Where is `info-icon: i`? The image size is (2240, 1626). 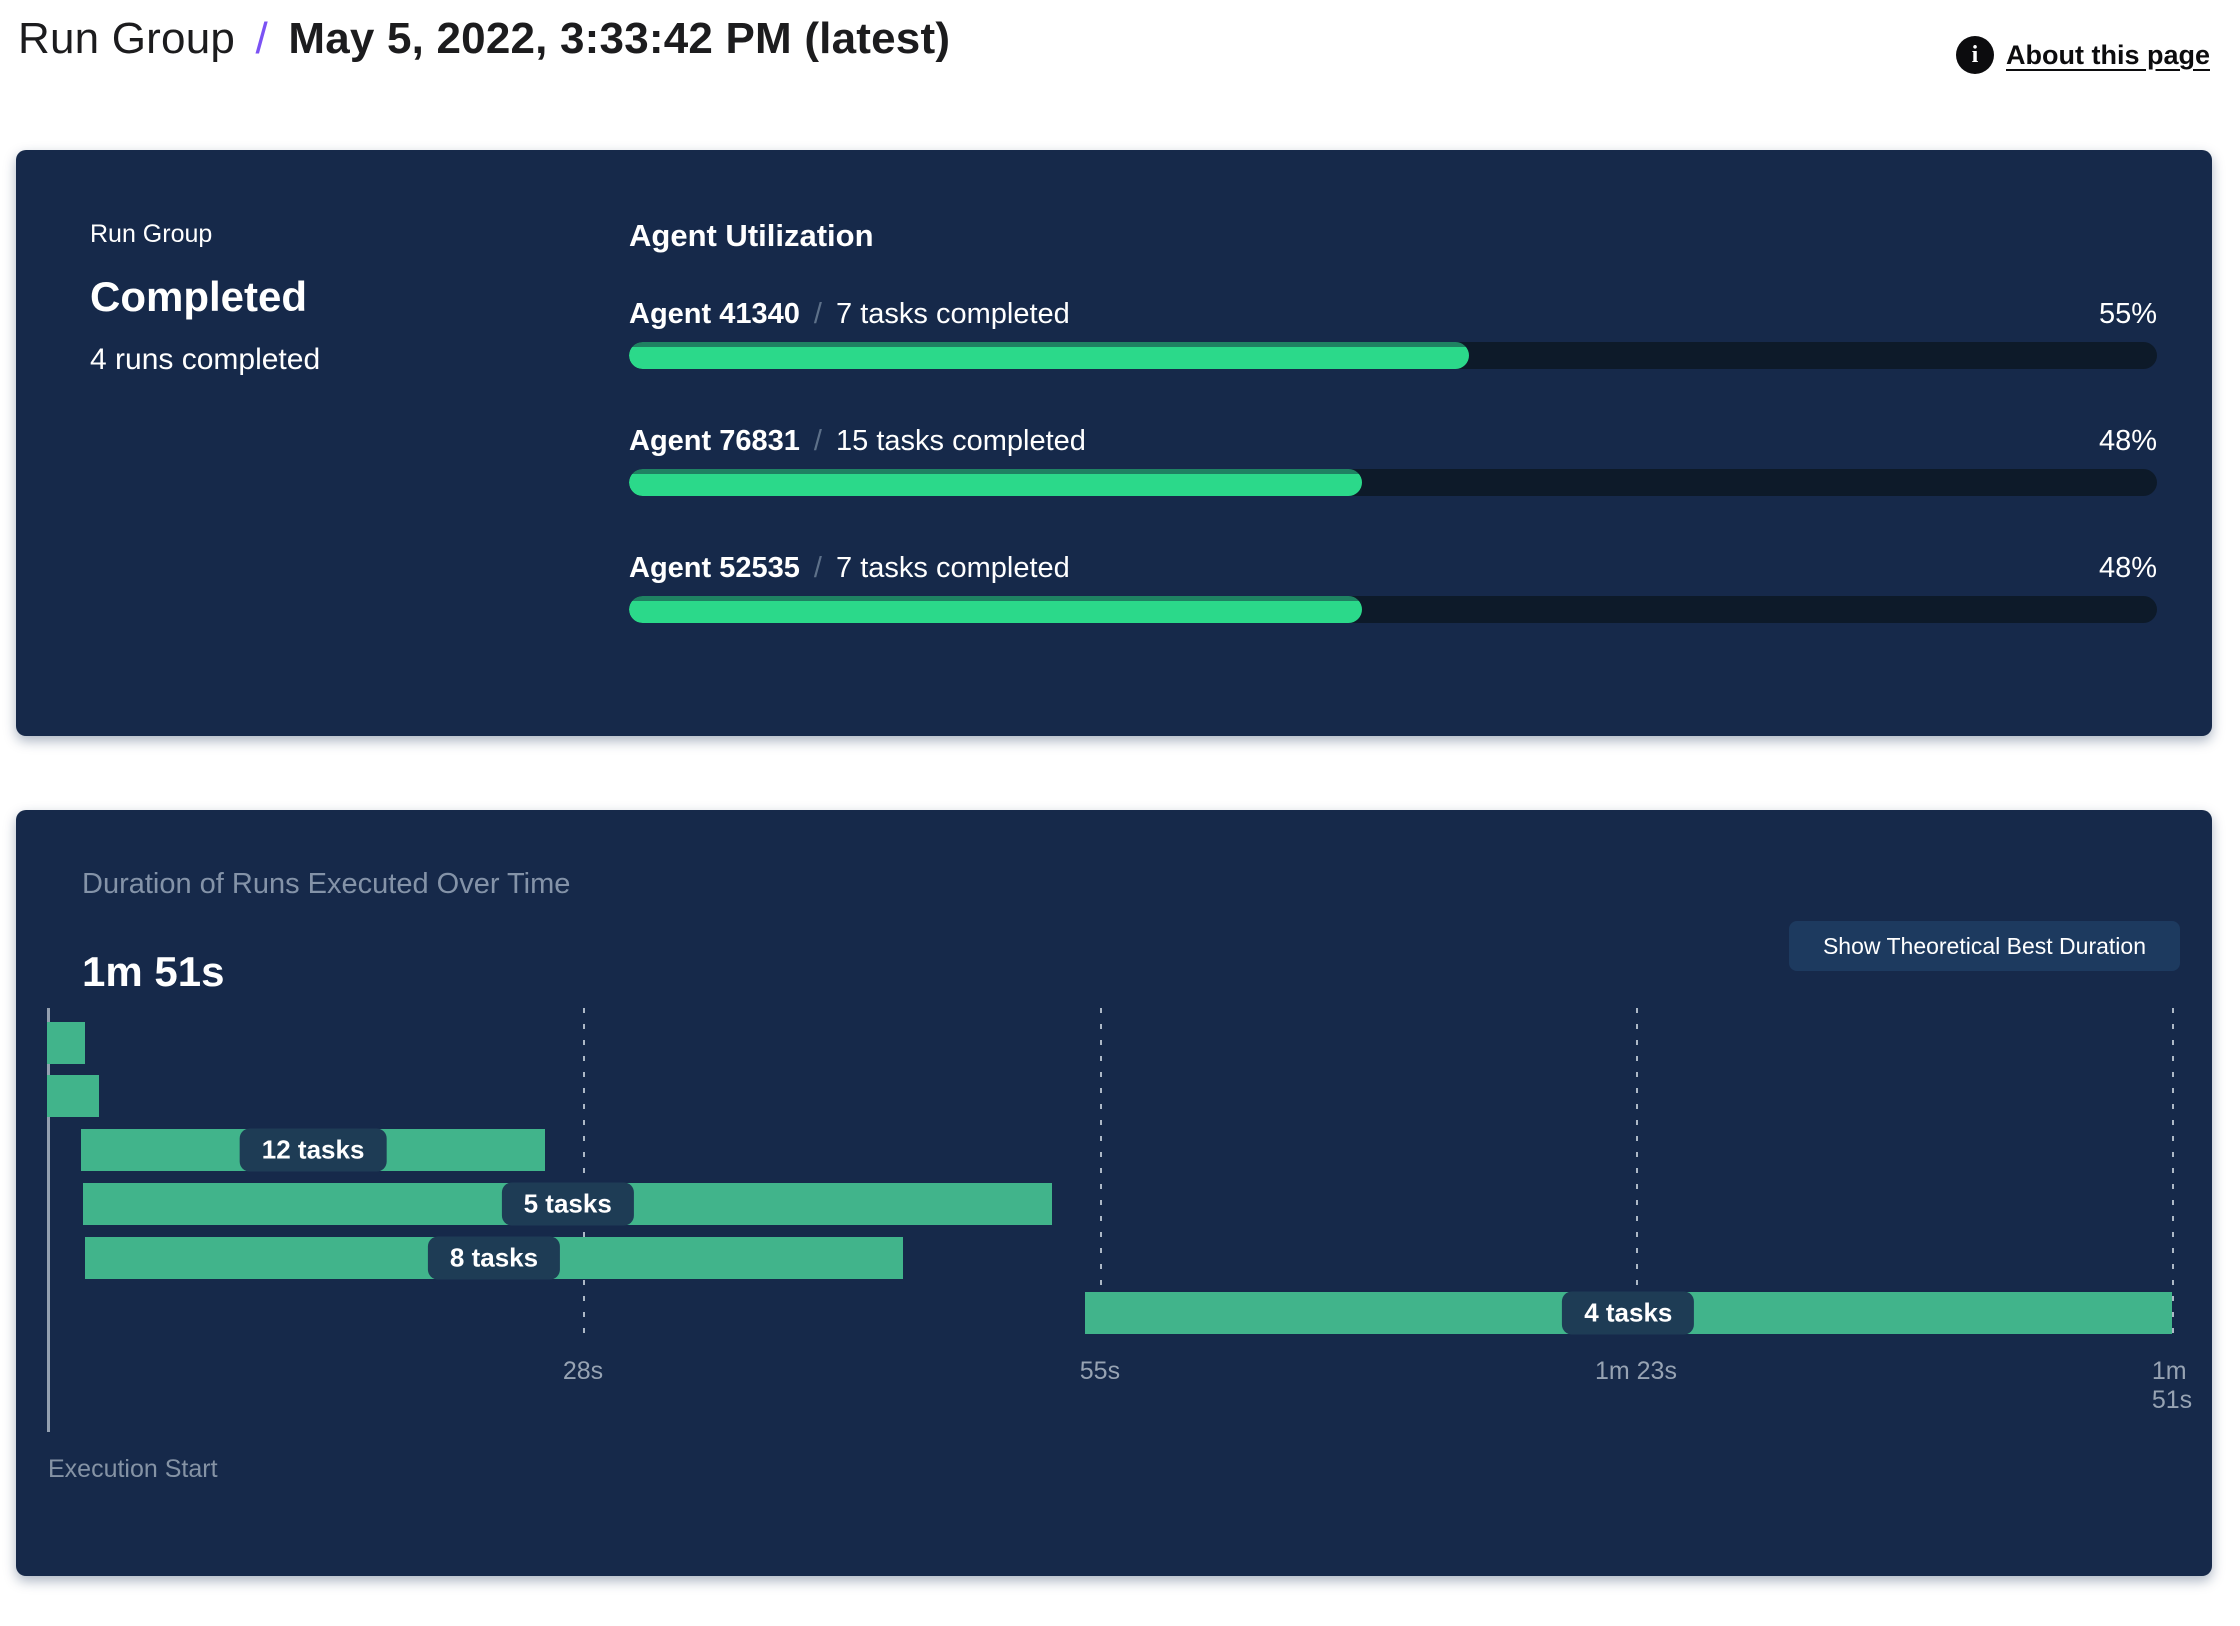 info-icon: i is located at coordinates (1975, 55).